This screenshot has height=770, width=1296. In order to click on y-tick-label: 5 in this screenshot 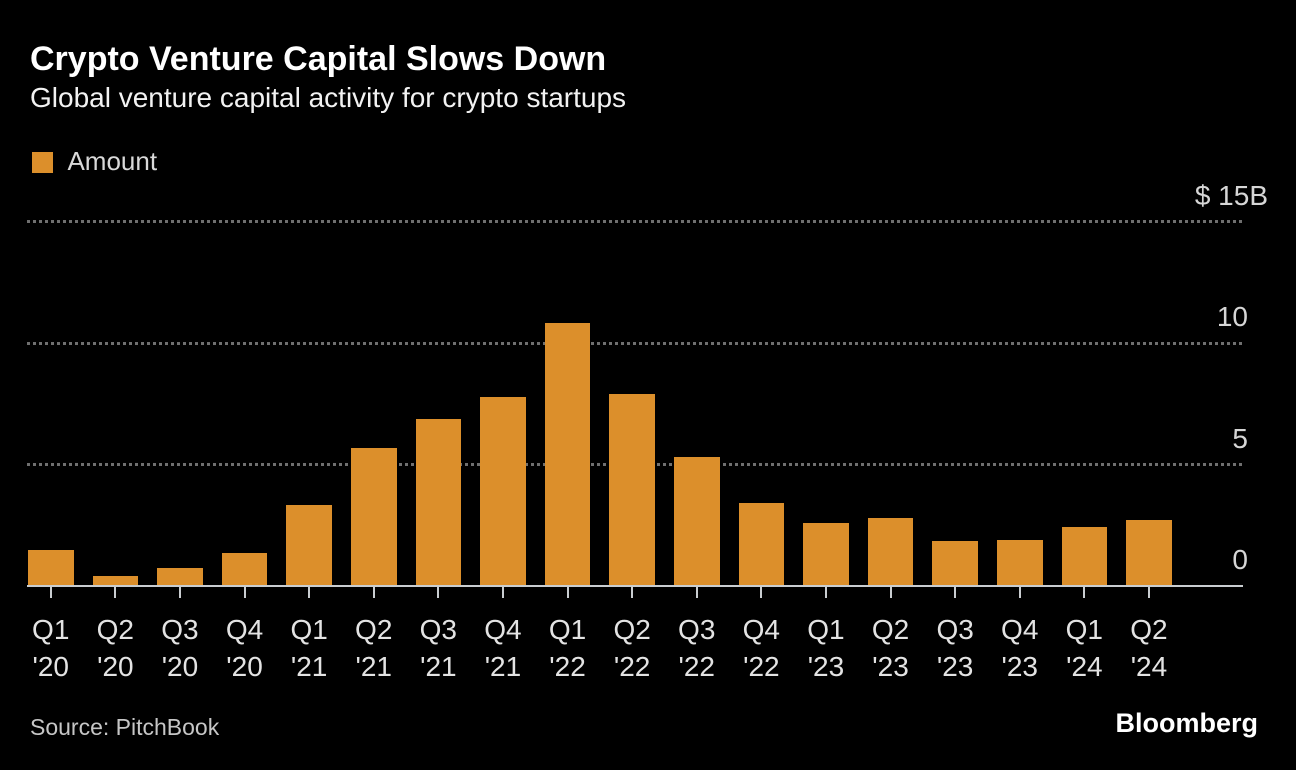, I will do `click(1240, 438)`.